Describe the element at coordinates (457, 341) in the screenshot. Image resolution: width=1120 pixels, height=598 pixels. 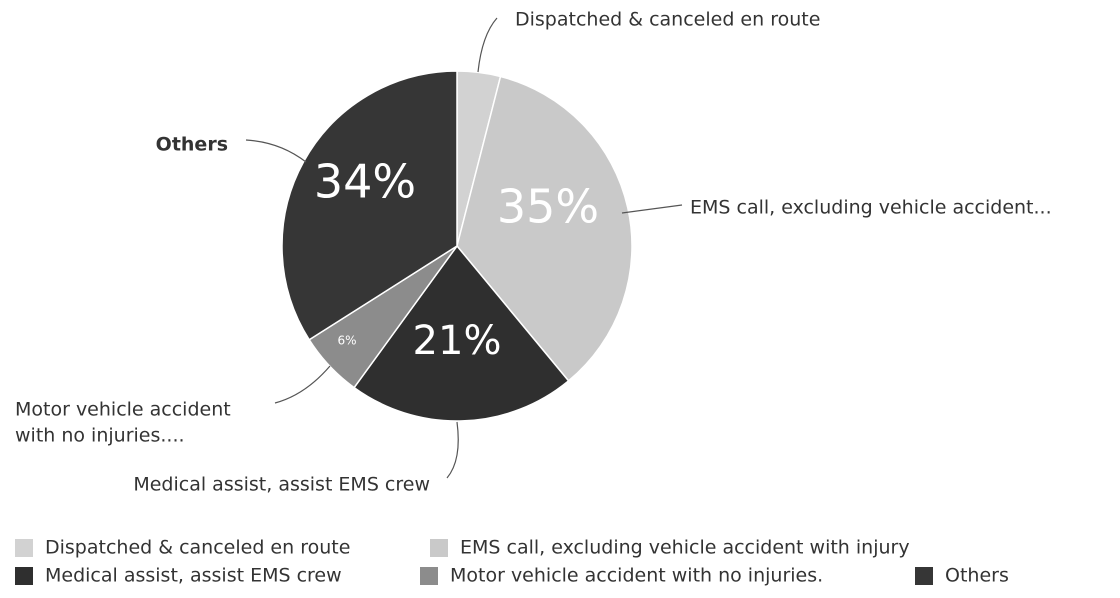
I see `data-label: 21%` at that location.